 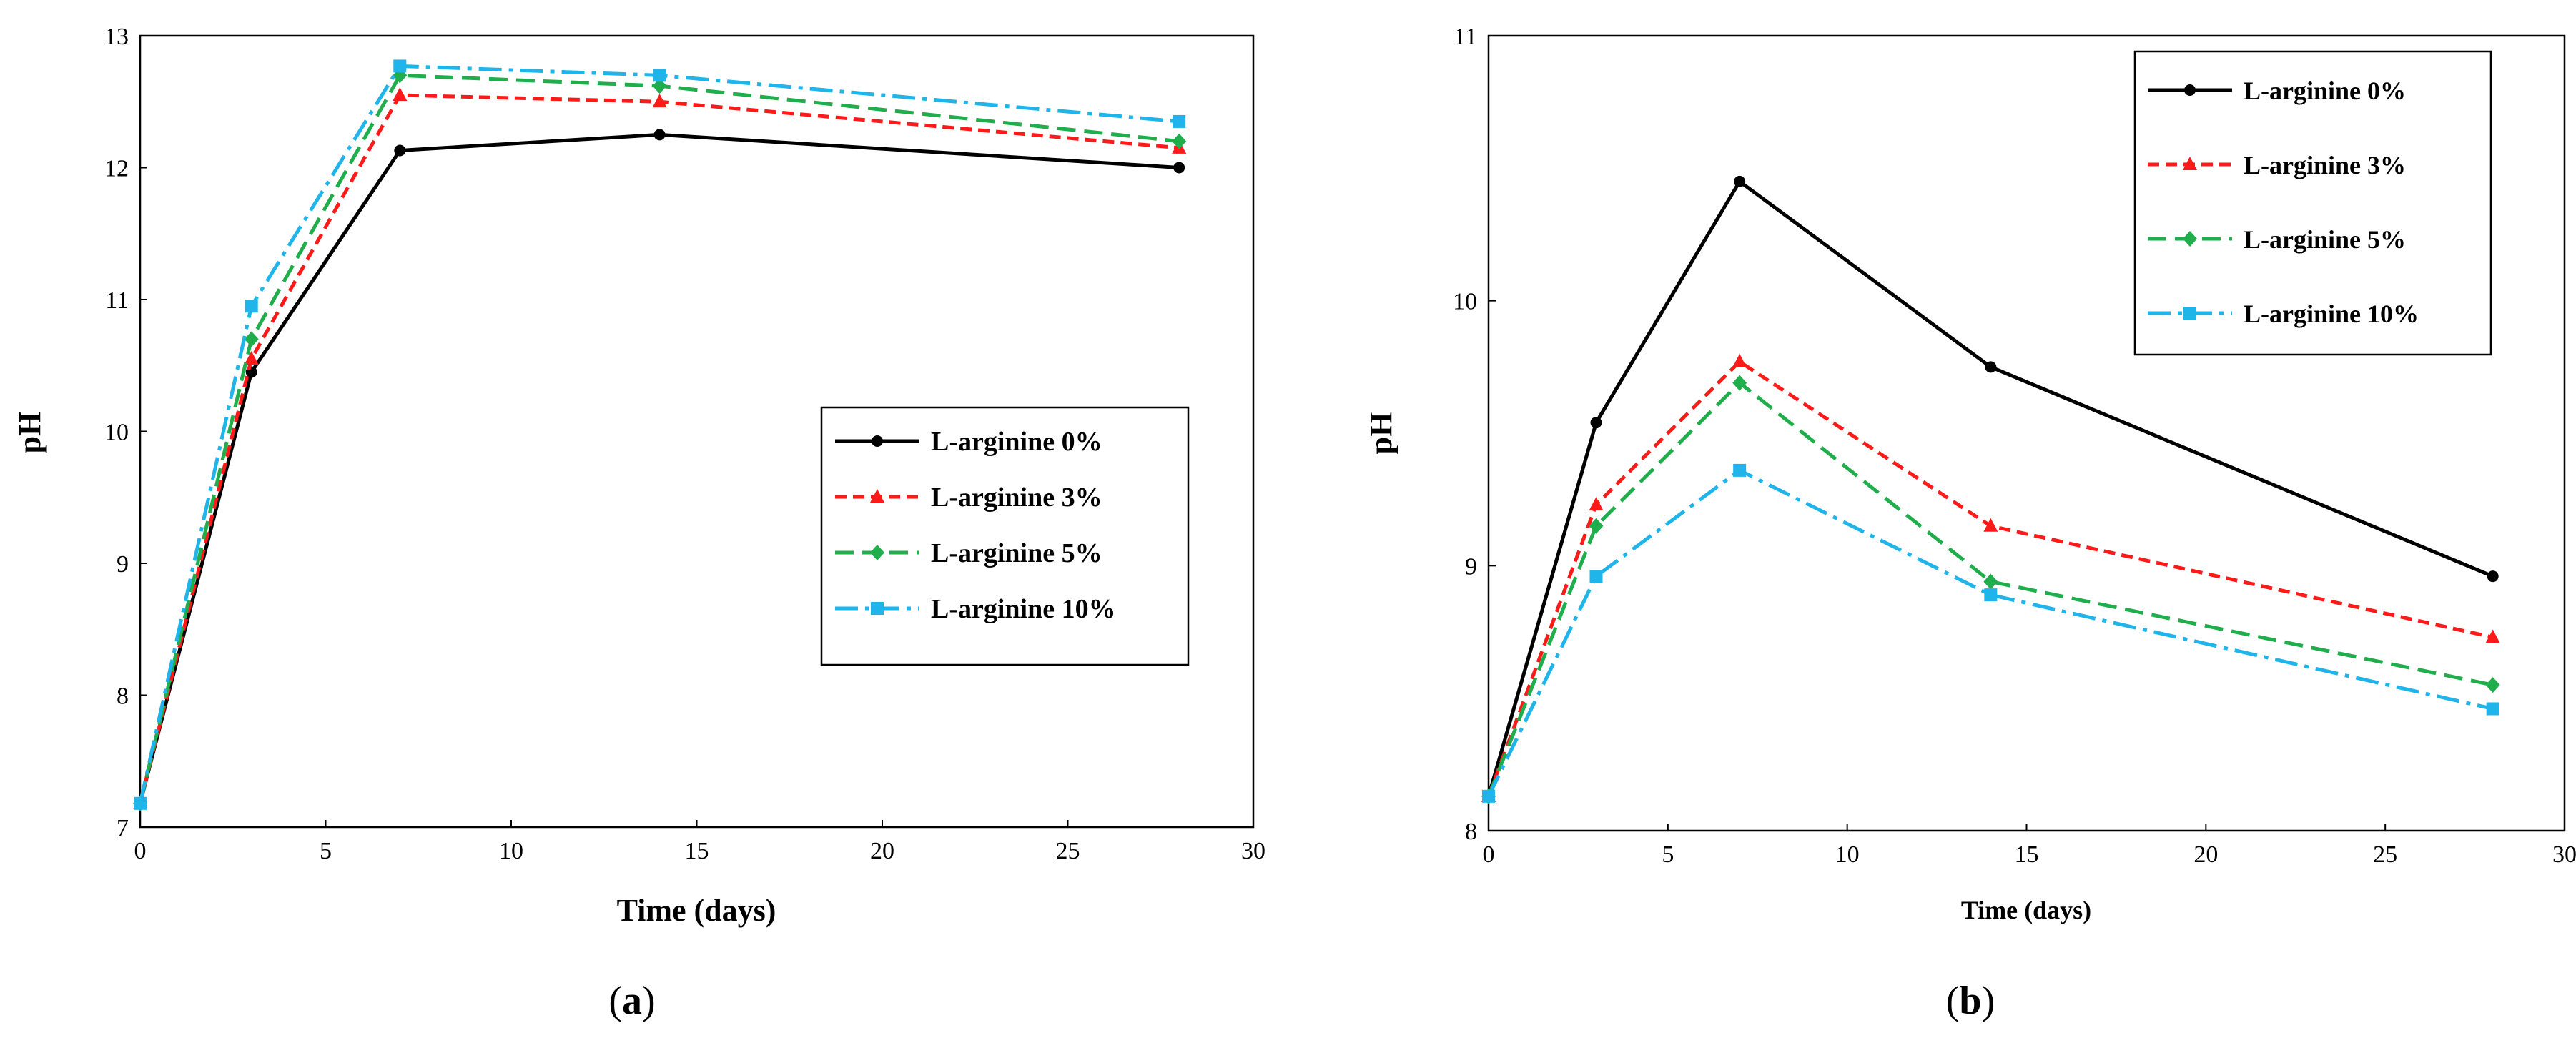 What do you see at coordinates (615, 1001) in the screenshot?
I see `panel-label-a-open: (` at bounding box center [615, 1001].